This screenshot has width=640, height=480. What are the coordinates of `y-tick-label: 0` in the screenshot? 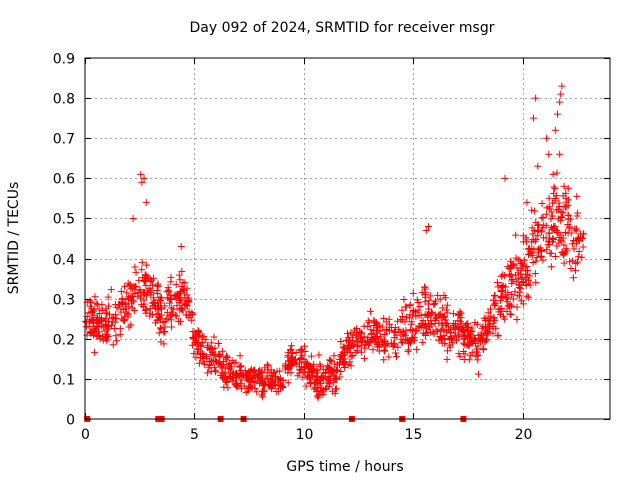 It's located at (70, 421).